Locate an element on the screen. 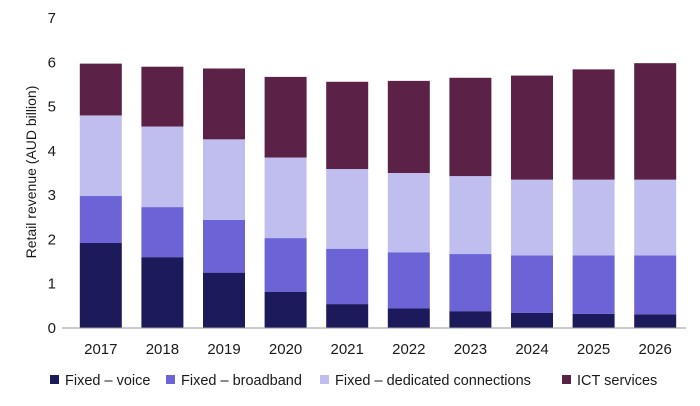 This screenshot has height=406, width=700. x-tick-label: 2017 is located at coordinates (100, 349).